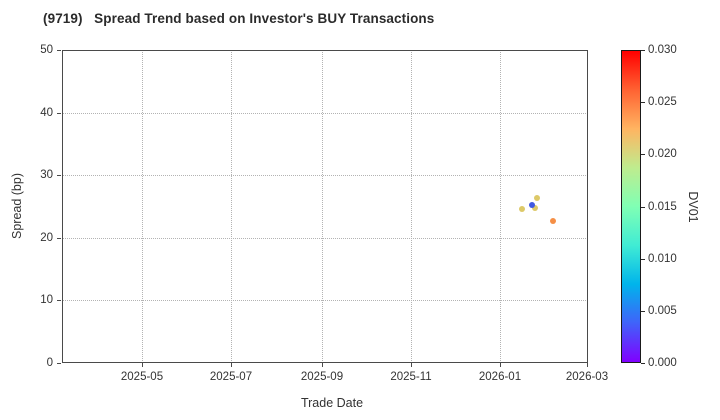 The width and height of the screenshot is (720, 420). Describe the element at coordinates (46, 113) in the screenshot. I see `y-tick-label: 40` at that location.